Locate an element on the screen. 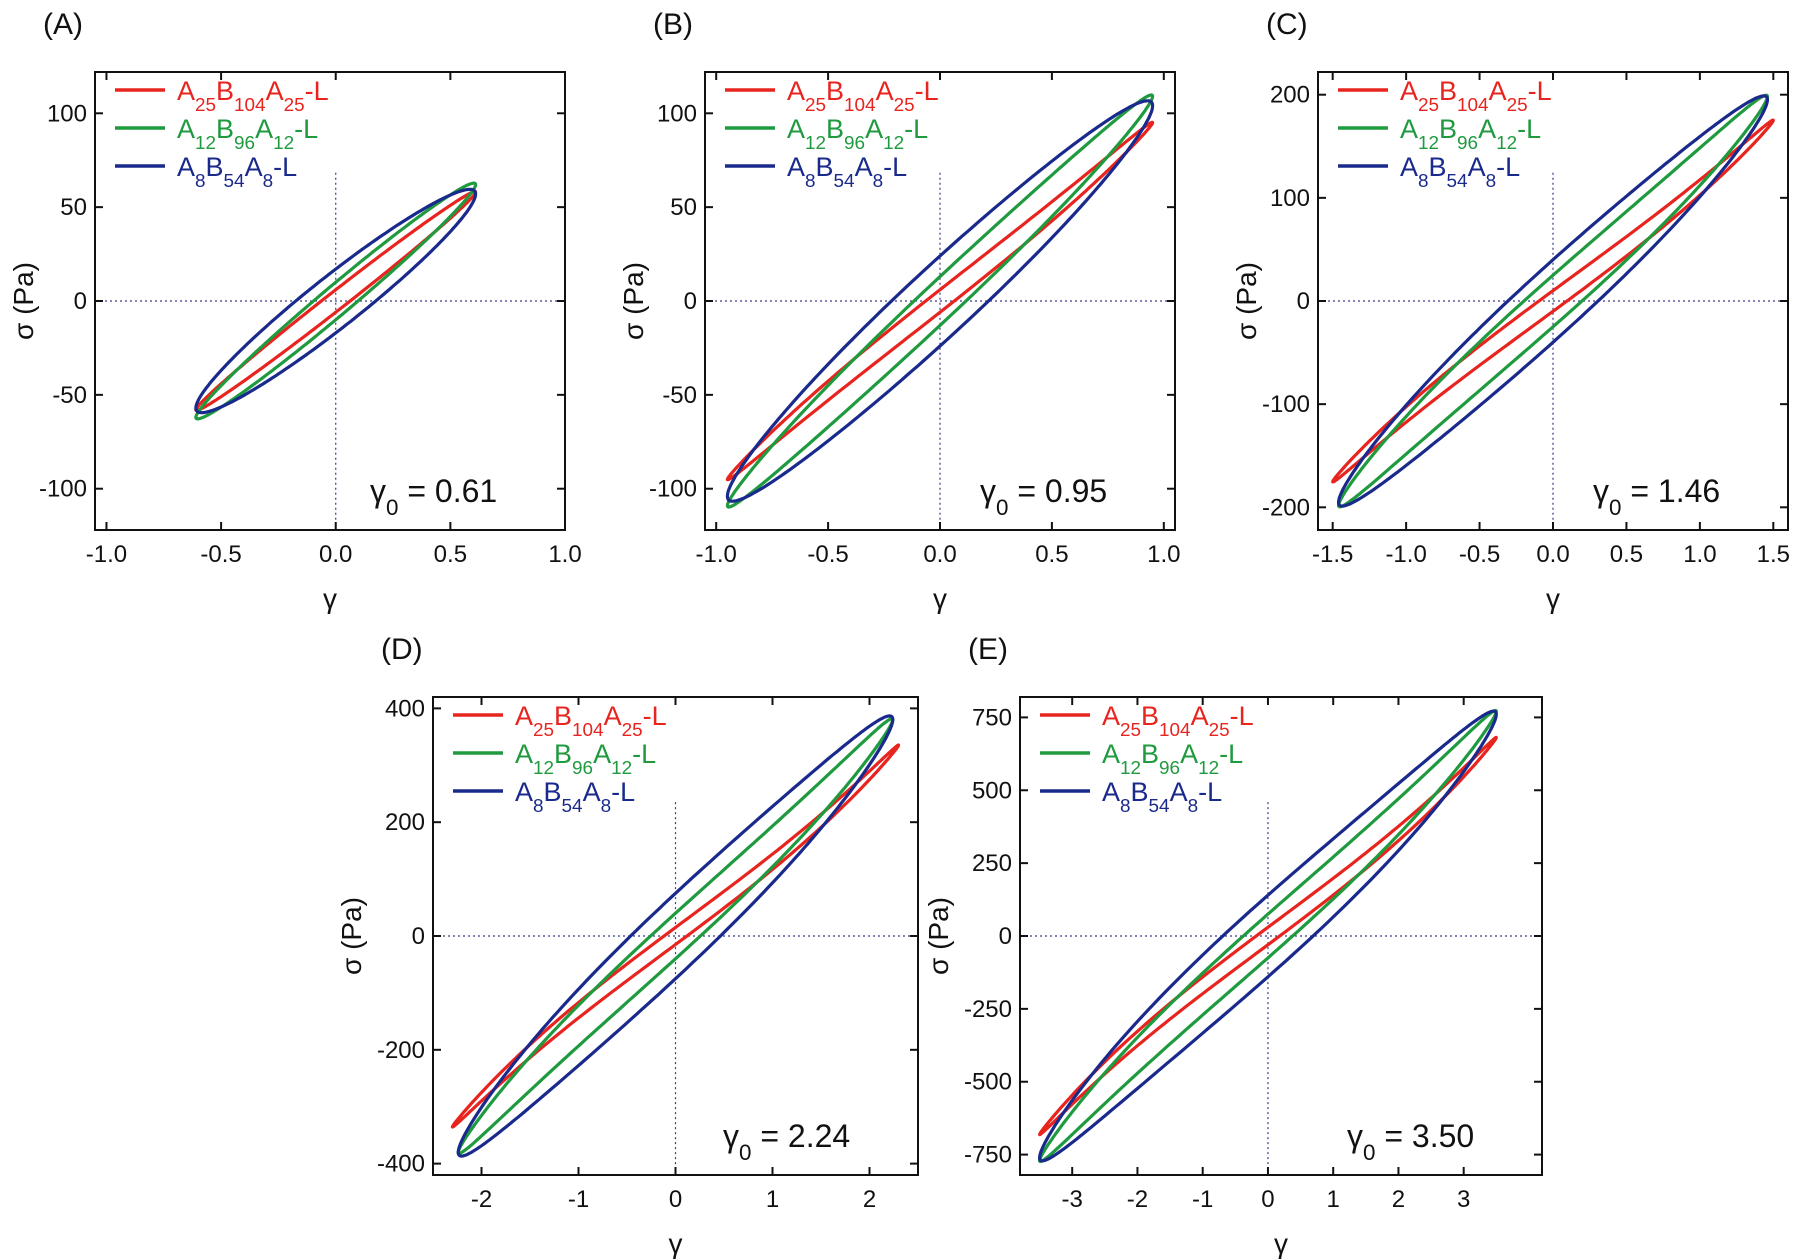 The height and width of the screenshot is (1260, 1806). y-tick-label: -500 is located at coordinates (988, 1082).